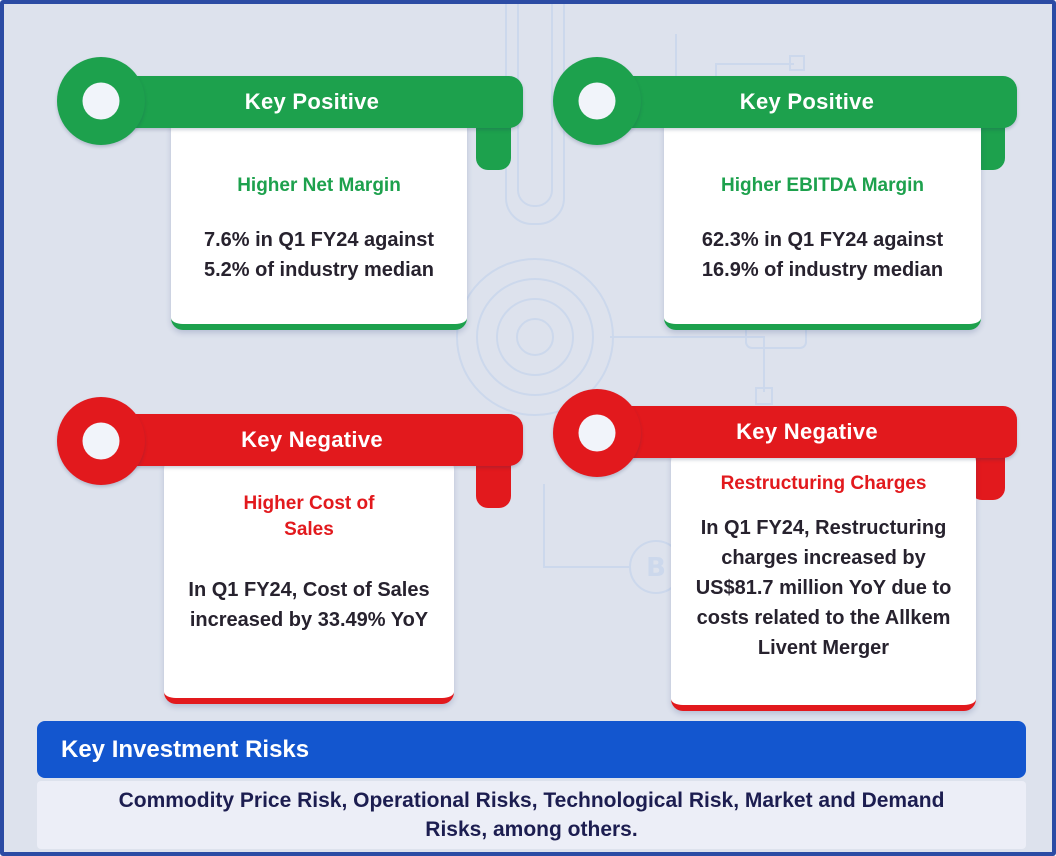 The height and width of the screenshot is (856, 1056). Describe the element at coordinates (656, 568) in the screenshot. I see `svg-text: B` at that location.